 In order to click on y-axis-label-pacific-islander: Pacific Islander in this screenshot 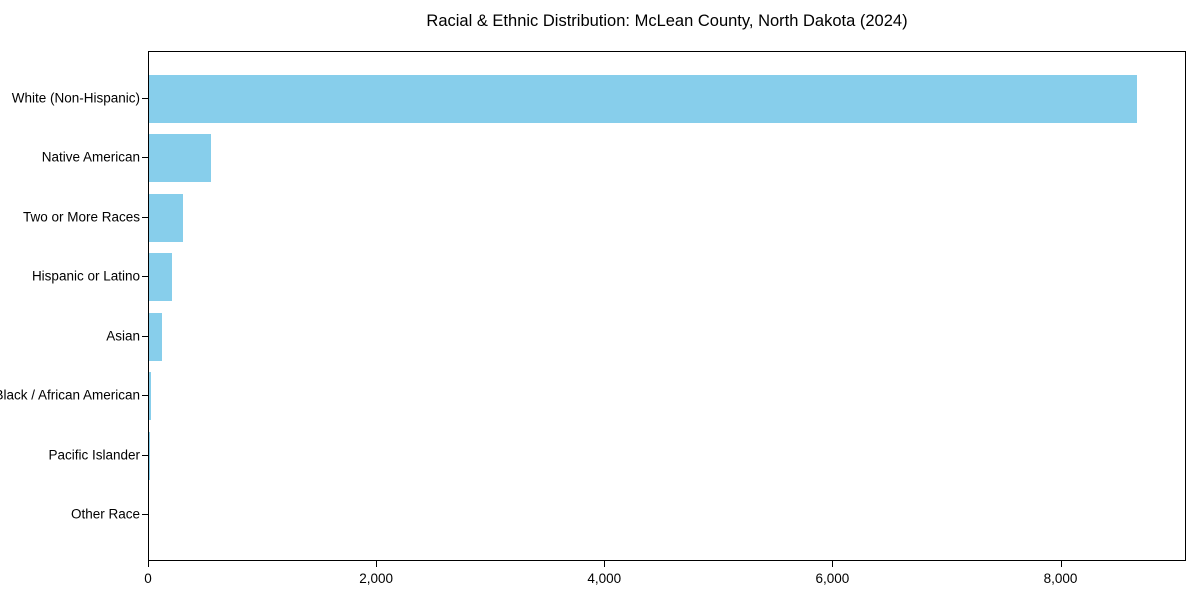, I will do `click(94, 455)`.